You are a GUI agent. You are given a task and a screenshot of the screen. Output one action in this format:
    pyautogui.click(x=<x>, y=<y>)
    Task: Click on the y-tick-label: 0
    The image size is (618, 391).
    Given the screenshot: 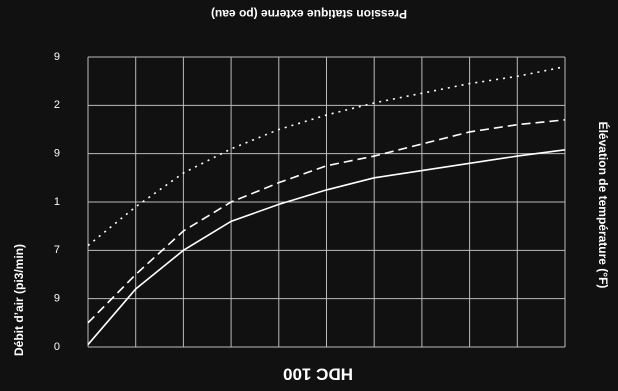 What is the action you would take?
    pyautogui.click(x=57, y=347)
    